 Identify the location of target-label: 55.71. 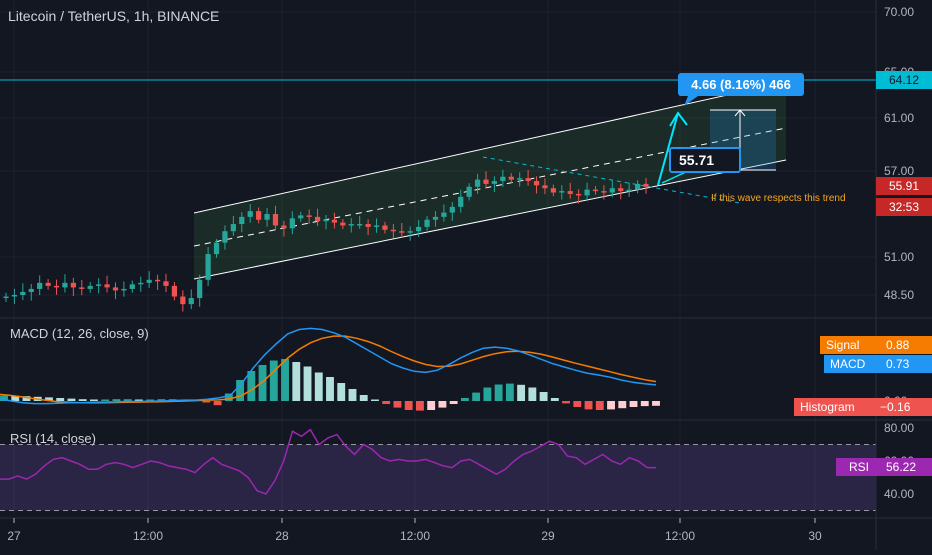
(696, 160).